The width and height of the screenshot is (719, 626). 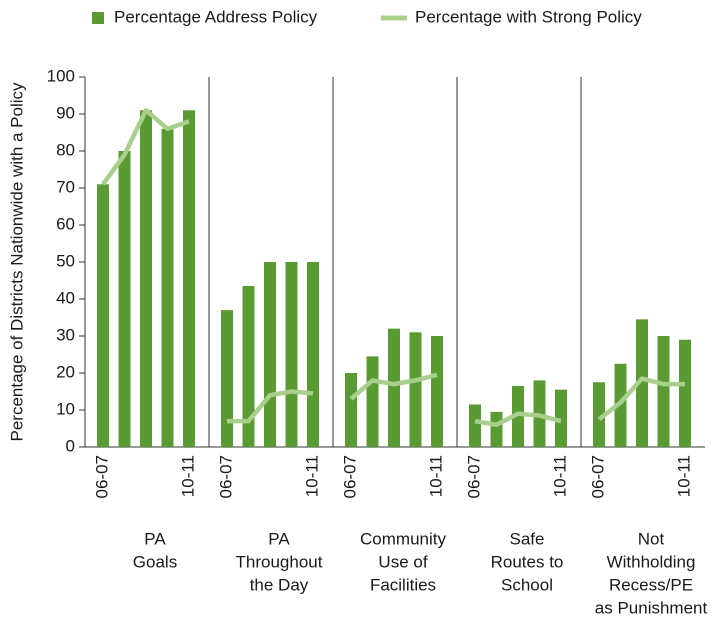 I want to click on y-tick-label: 0, so click(x=70, y=445).